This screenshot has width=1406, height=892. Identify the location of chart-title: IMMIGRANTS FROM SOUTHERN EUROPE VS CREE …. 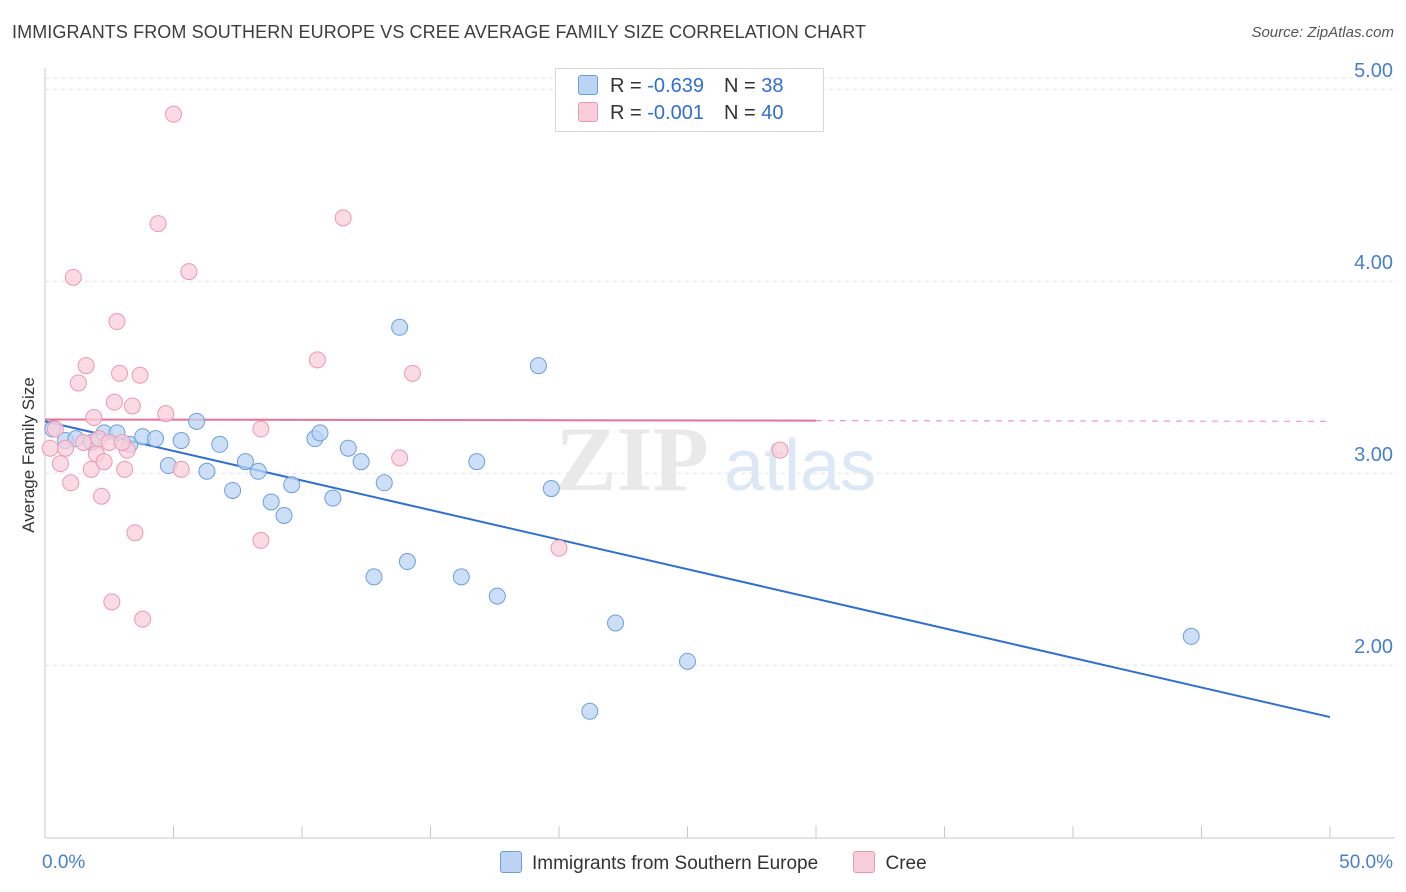
(439, 32).